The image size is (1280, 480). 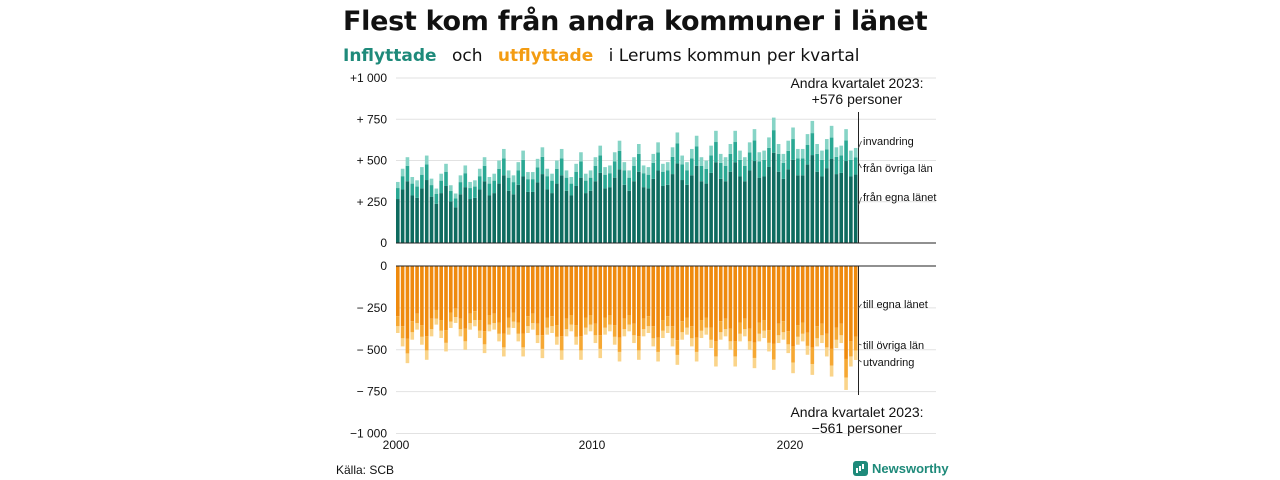 I want to click on subtitle-rest: i Lerums kommun per kvartal, so click(x=734, y=56).